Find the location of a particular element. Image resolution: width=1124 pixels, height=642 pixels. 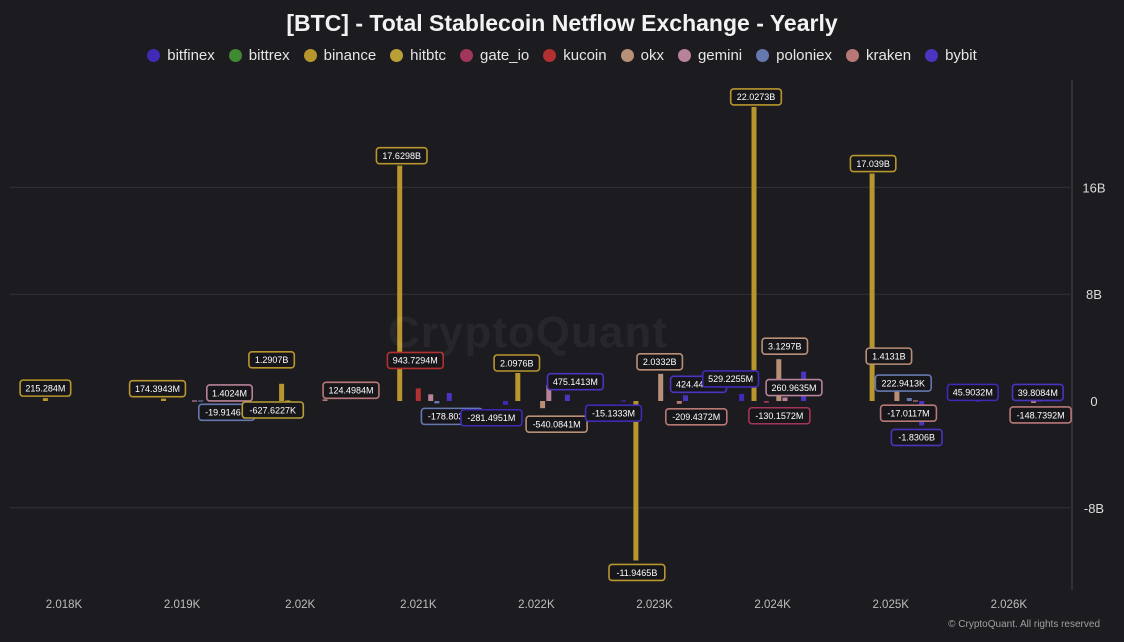

bar-poloniex-2021 is located at coordinates (437, 402).